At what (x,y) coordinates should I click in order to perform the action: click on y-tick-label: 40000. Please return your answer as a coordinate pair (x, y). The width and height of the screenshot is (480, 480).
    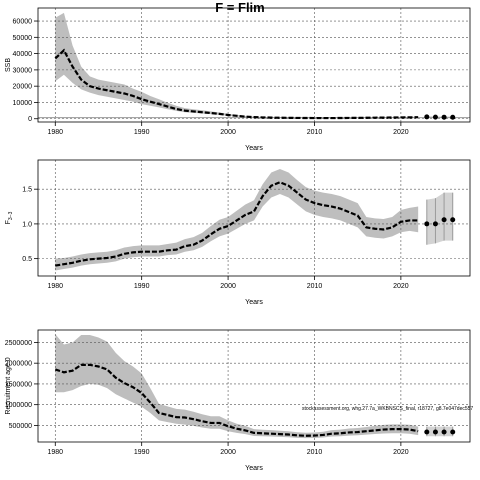
    Looking at the image, I should click on (23, 54).